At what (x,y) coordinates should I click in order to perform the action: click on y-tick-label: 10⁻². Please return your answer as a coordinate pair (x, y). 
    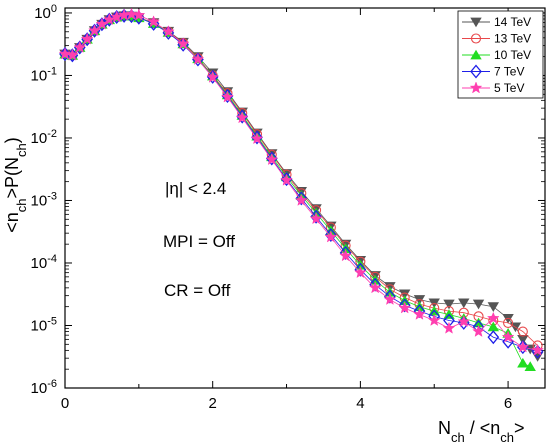
    Looking at the image, I should click on (44, 137).